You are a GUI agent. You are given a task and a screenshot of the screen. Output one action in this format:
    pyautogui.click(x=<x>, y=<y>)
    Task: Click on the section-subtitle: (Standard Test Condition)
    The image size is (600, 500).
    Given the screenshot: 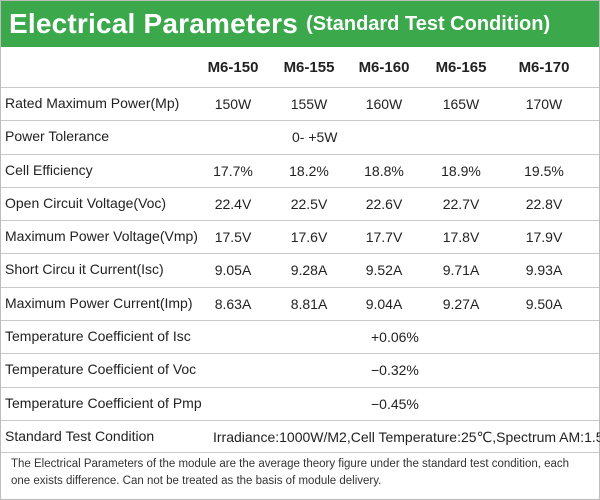 What is the action you would take?
    pyautogui.click(x=428, y=23)
    